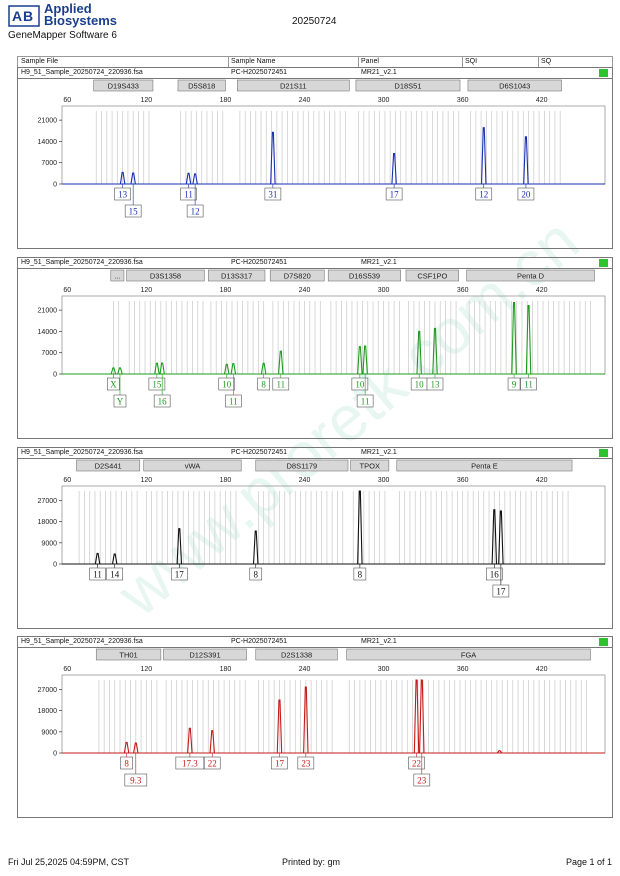  I want to click on col-panel: Panel, so click(370, 61).